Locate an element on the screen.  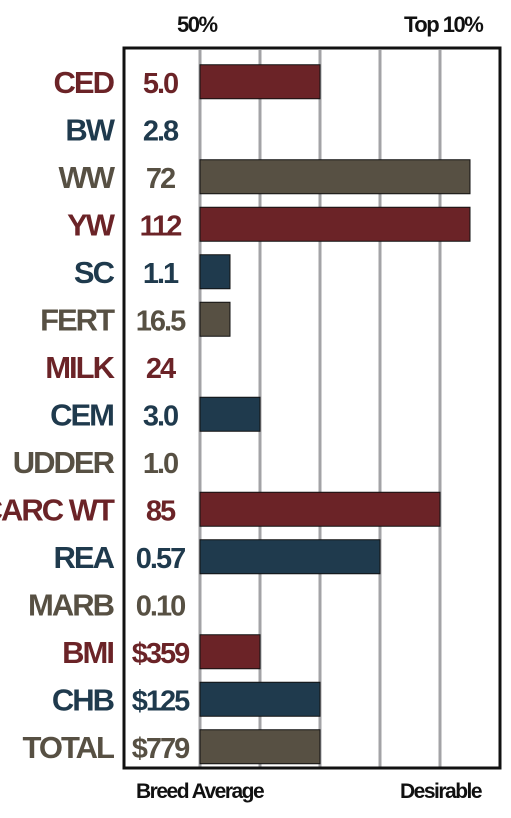
trait-label: MARB is located at coordinates (71, 604).